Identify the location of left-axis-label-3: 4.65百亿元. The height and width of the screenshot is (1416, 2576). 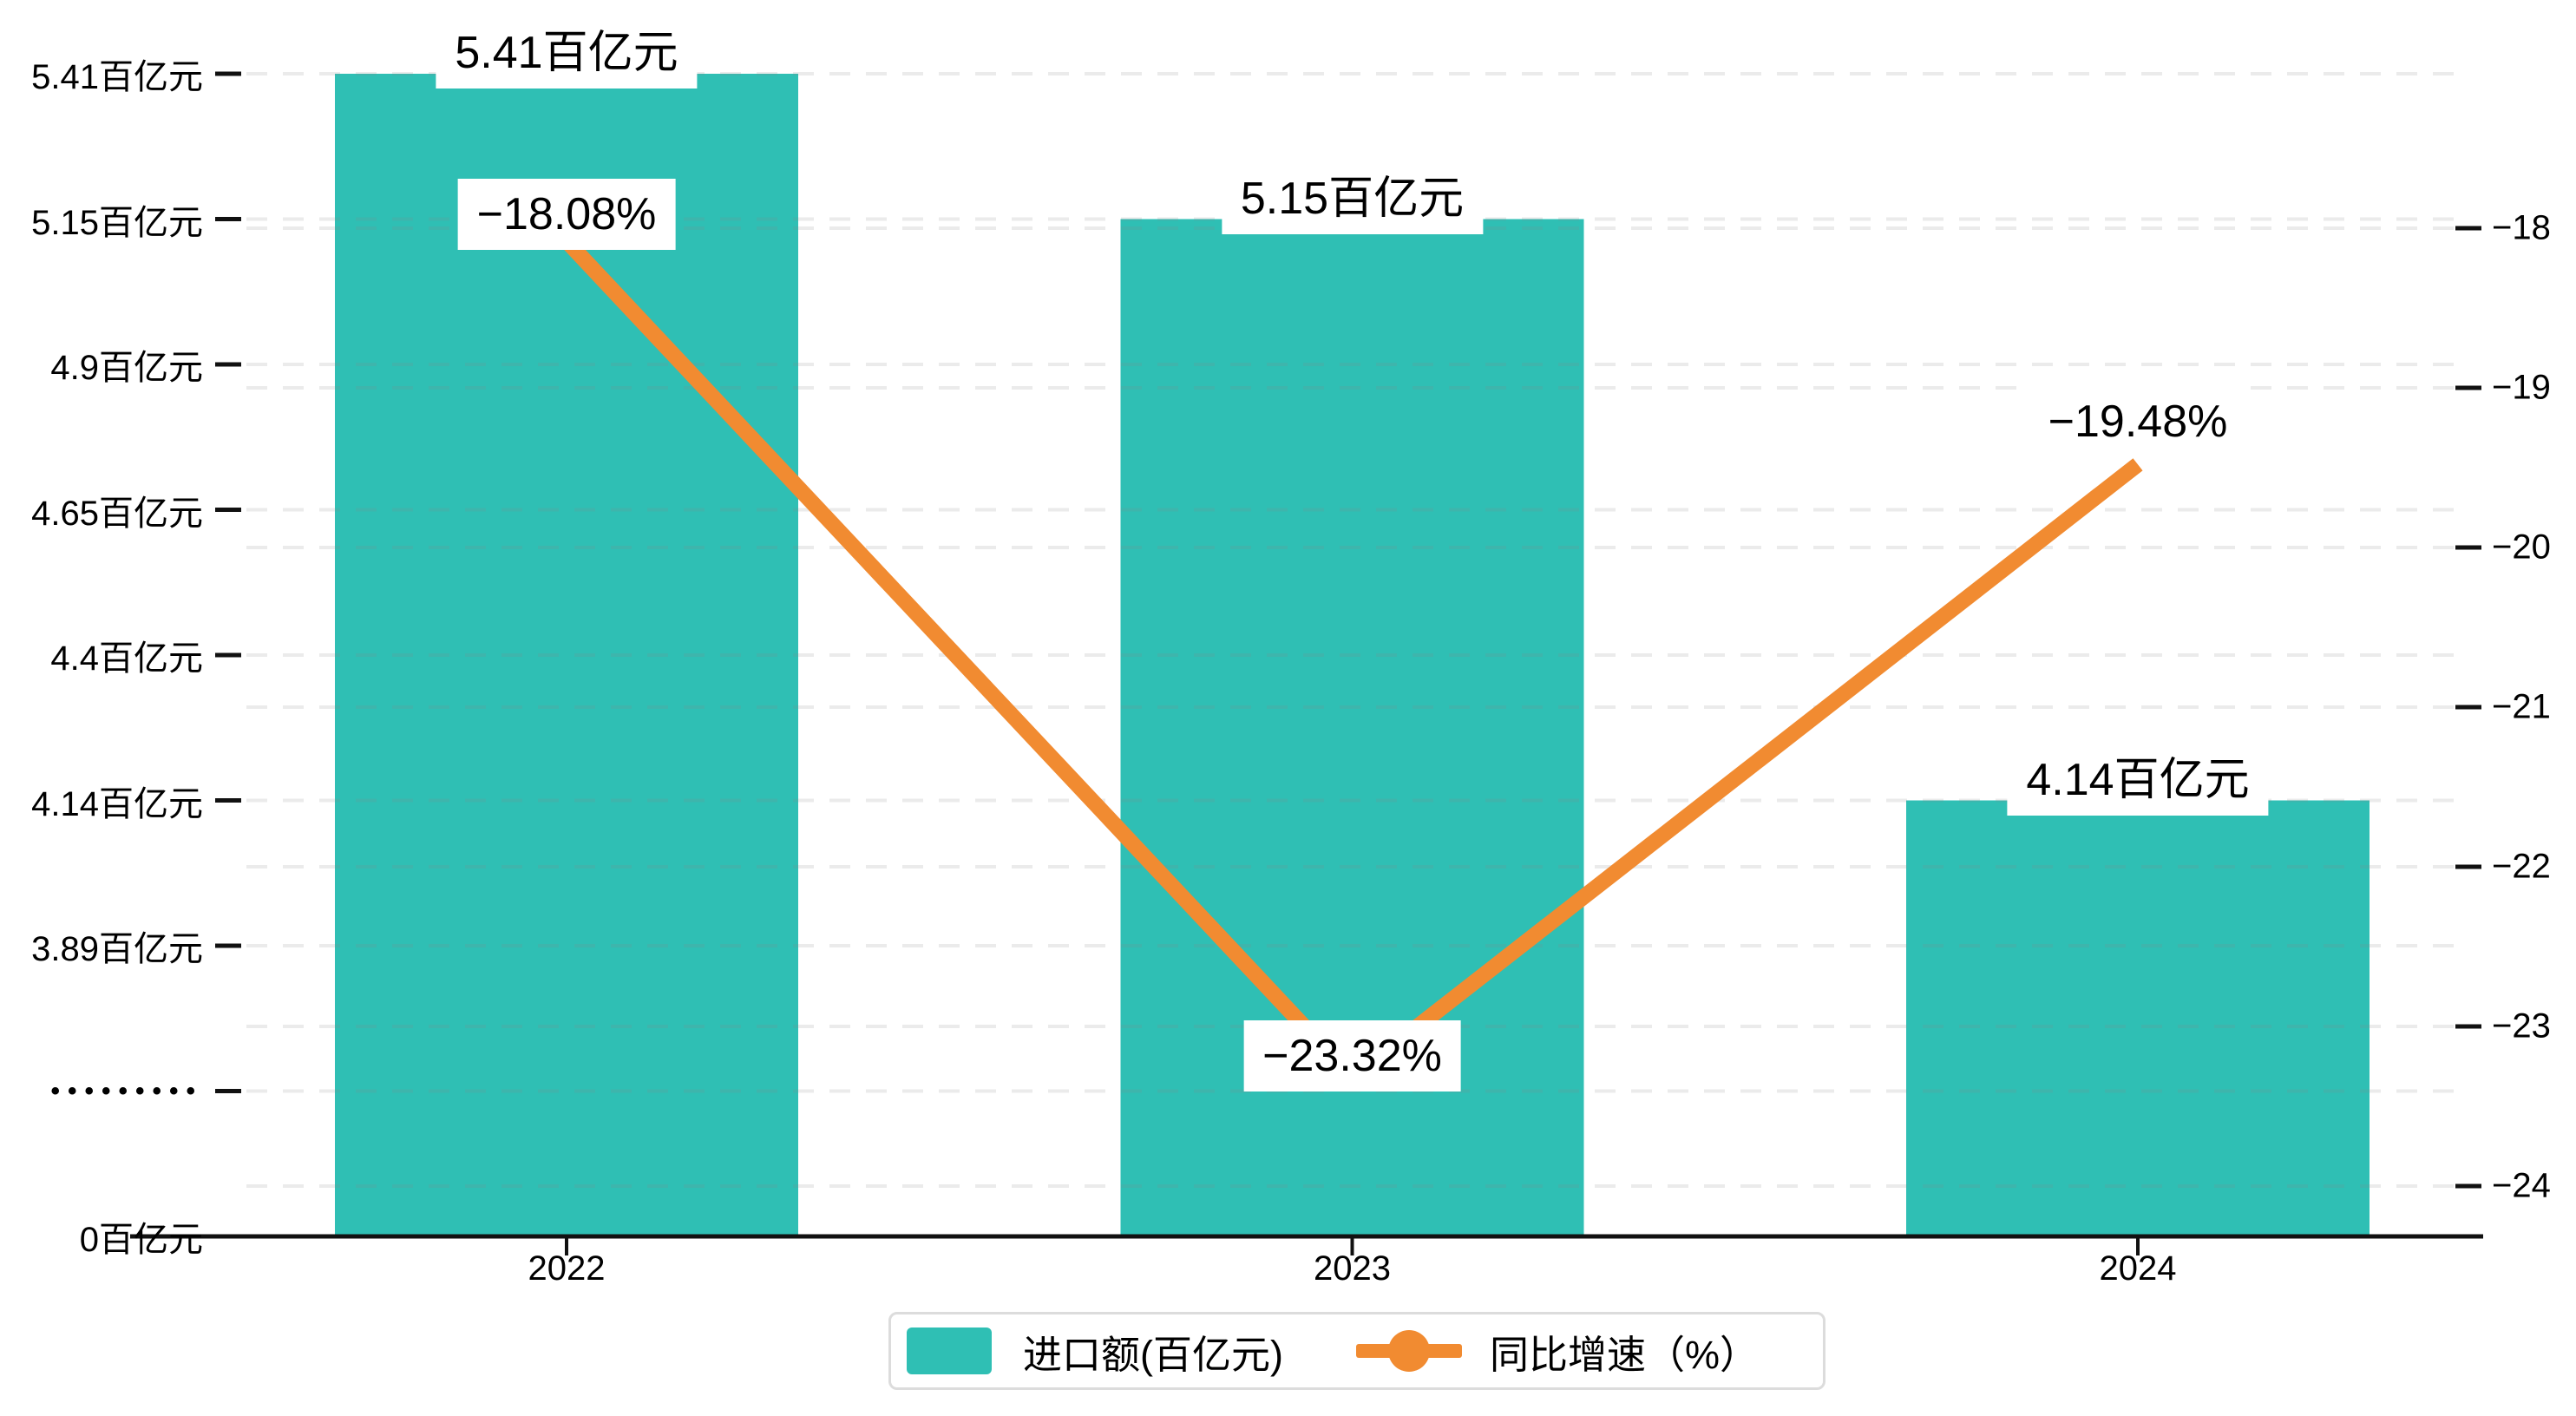
(117, 513).